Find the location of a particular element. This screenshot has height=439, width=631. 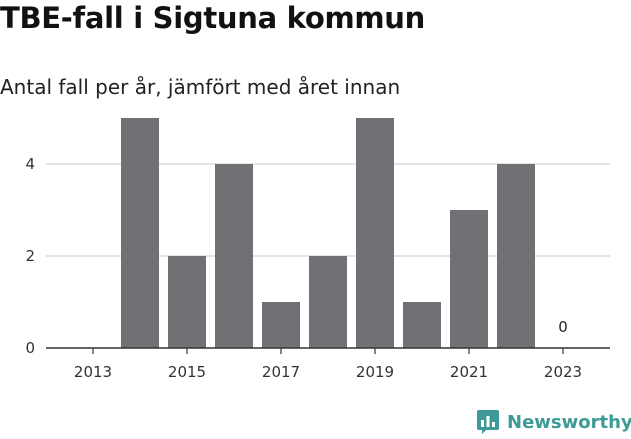

data-labels: 0 is located at coordinates (563, 327).